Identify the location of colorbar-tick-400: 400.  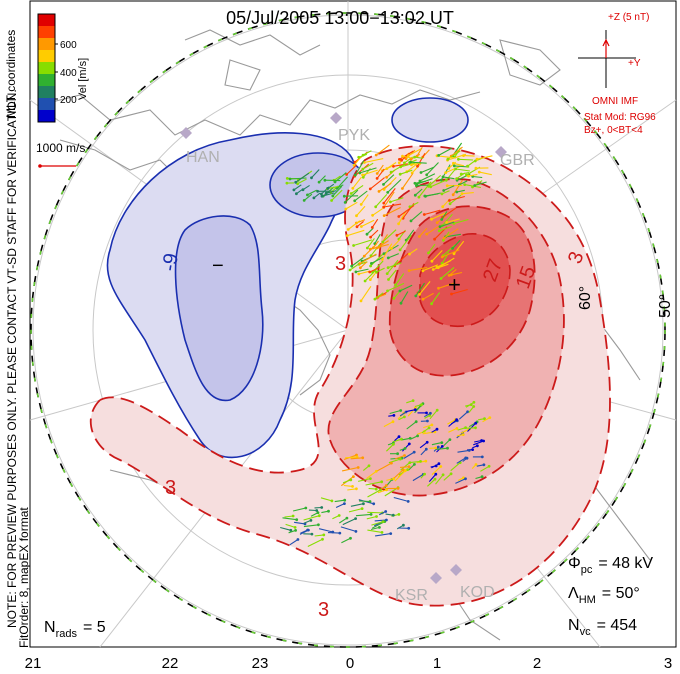
(68, 73).